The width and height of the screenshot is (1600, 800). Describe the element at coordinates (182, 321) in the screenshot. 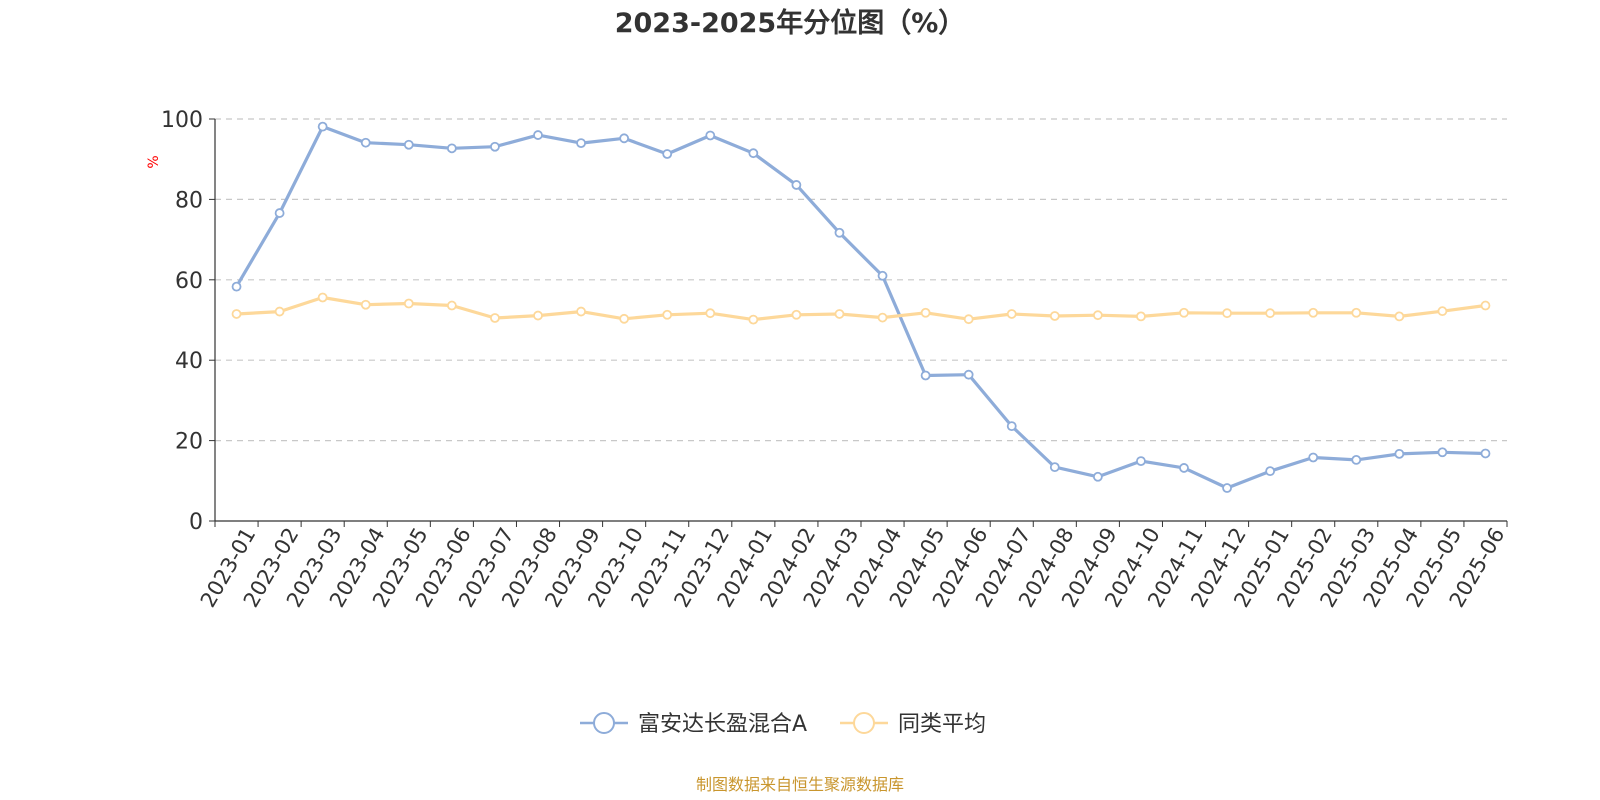

I see `y-tick-labels: 0 20 40 60 80 100` at that location.